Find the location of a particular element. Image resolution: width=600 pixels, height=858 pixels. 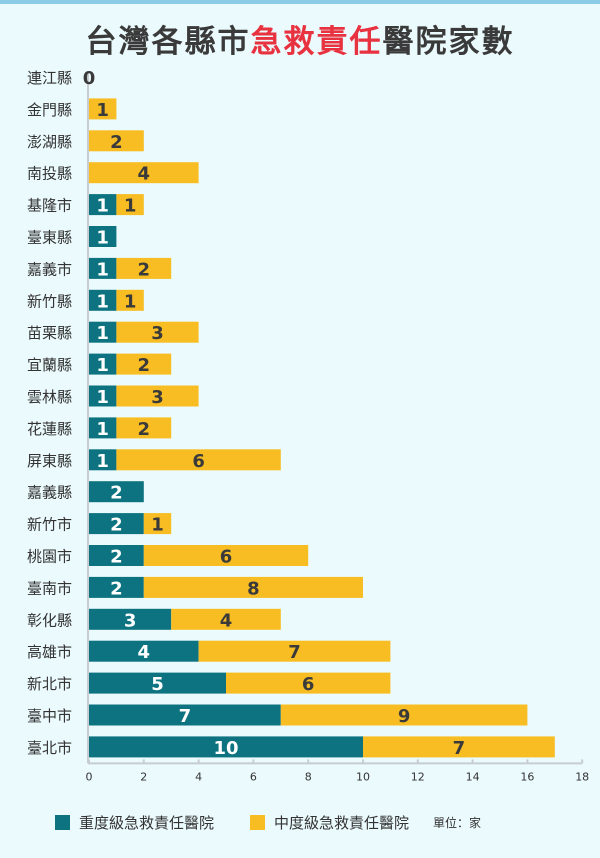

bar-label-severe: 7 is located at coordinates (185, 716).